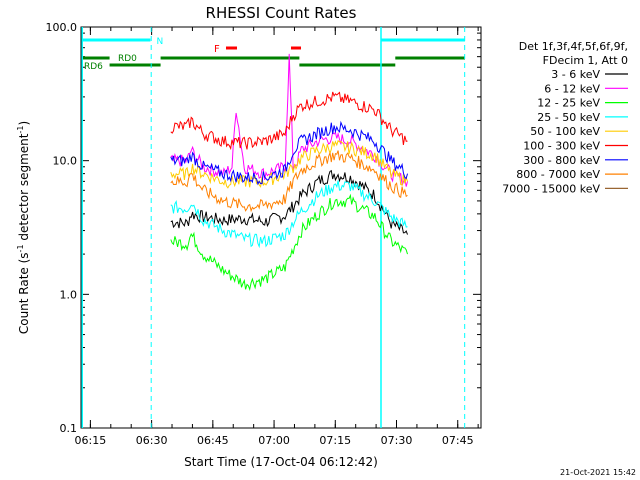 This screenshot has height=480, width=640. What do you see at coordinates (397, 440) in the screenshot?
I see `x-tick-label: 07:30` at bounding box center [397, 440].